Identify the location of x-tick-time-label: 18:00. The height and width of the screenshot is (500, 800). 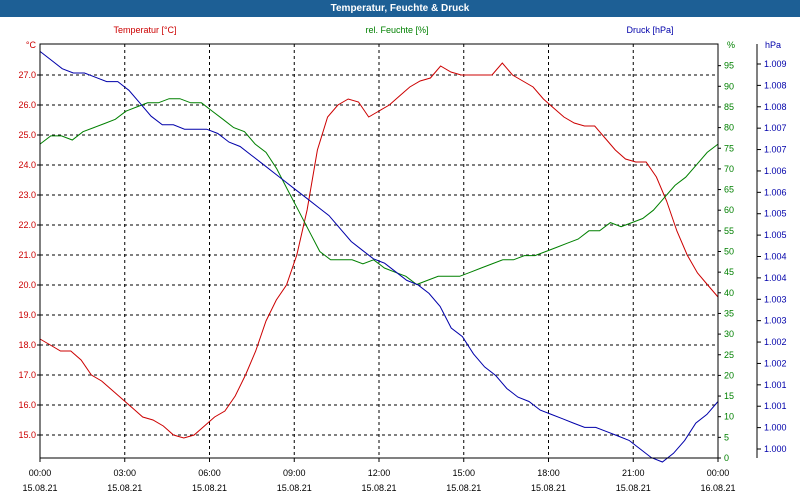
(548, 473).